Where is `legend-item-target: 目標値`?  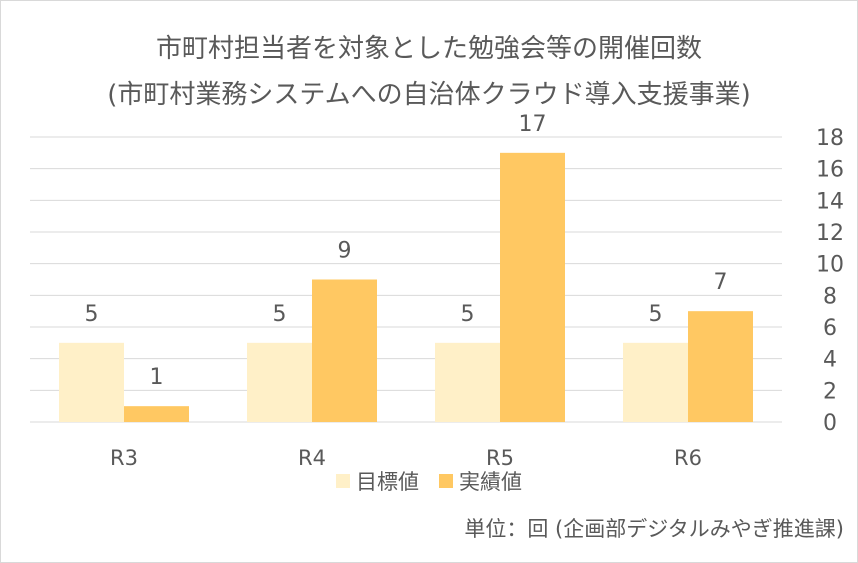
legend-item-target: 目標値 is located at coordinates (377, 481).